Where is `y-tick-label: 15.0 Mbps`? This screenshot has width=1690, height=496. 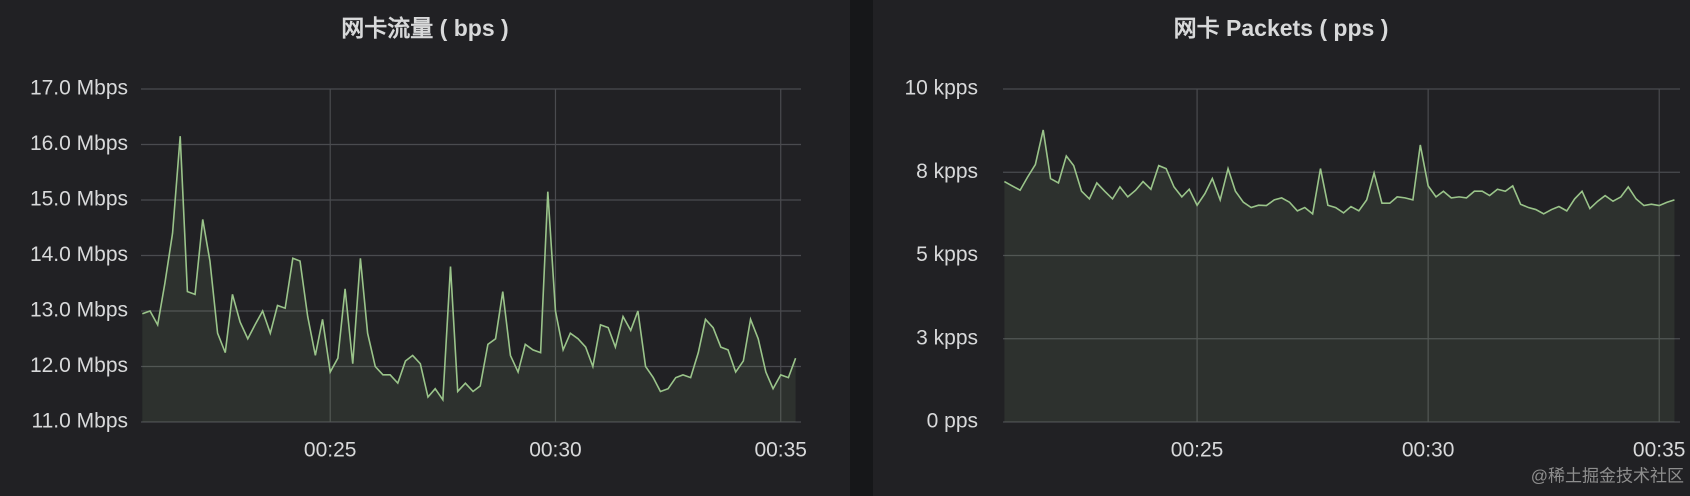 y-tick-label: 15.0 Mbps is located at coordinates (79, 199).